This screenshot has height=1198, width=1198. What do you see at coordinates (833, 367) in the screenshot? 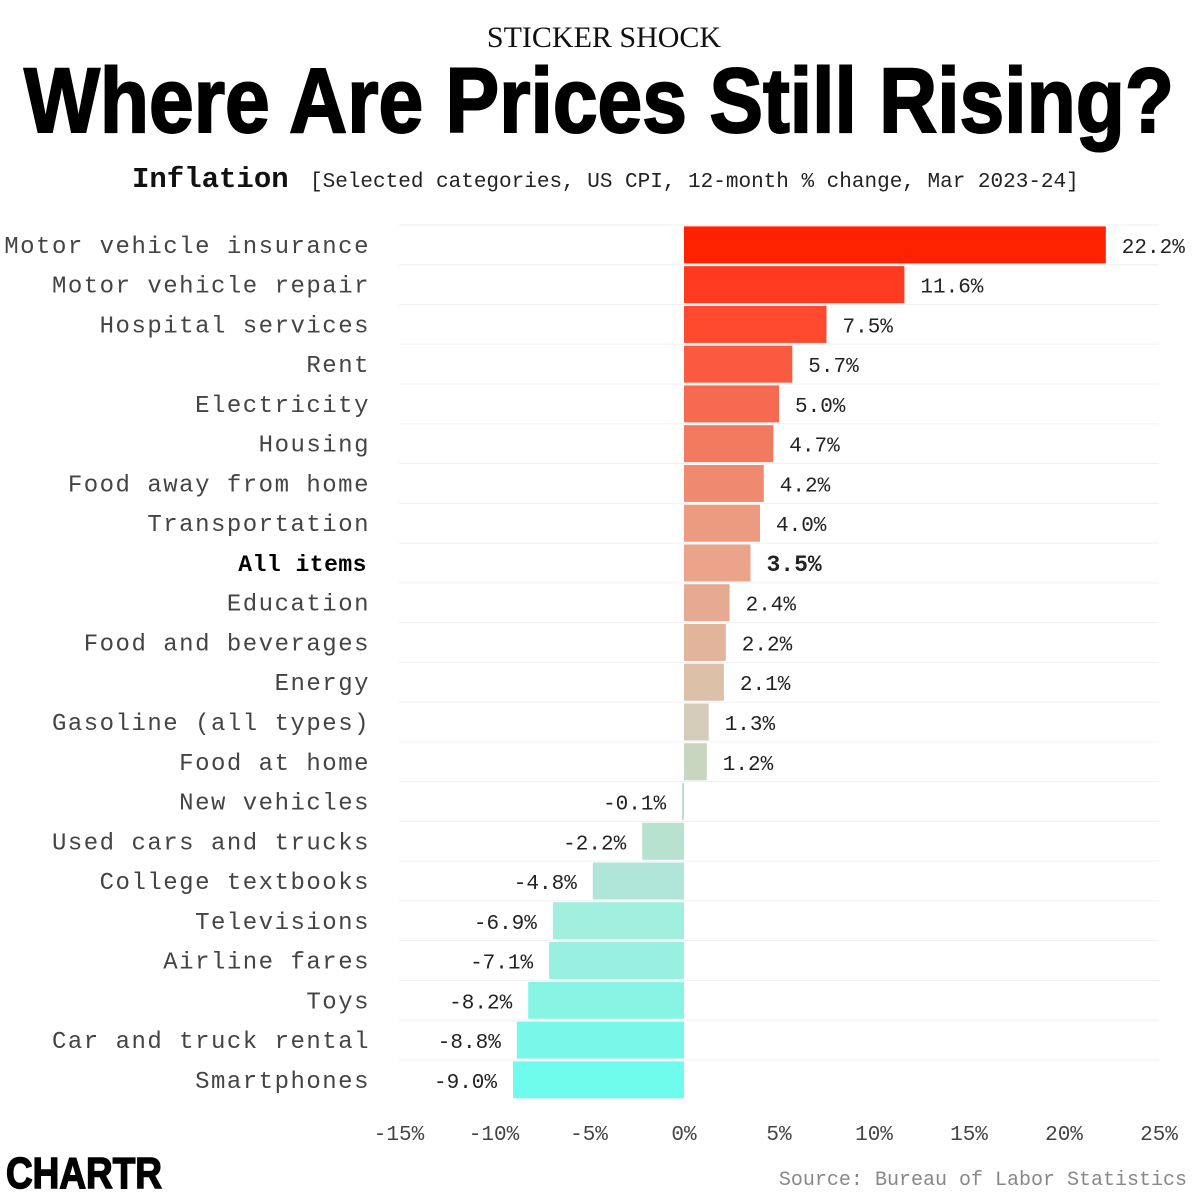
I see `value-label: 5.7%` at bounding box center [833, 367].